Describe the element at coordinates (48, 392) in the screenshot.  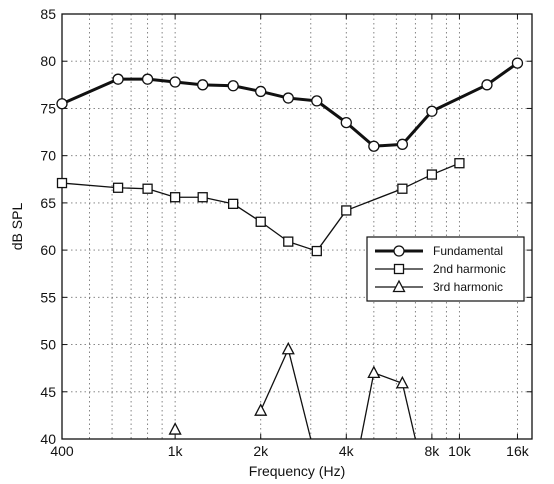
I see `y-tick-label-45: 45` at that location.